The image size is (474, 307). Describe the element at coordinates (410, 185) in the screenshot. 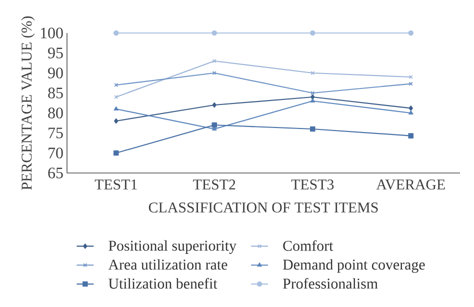

I see `x-tick-label: AVERAGE` at that location.